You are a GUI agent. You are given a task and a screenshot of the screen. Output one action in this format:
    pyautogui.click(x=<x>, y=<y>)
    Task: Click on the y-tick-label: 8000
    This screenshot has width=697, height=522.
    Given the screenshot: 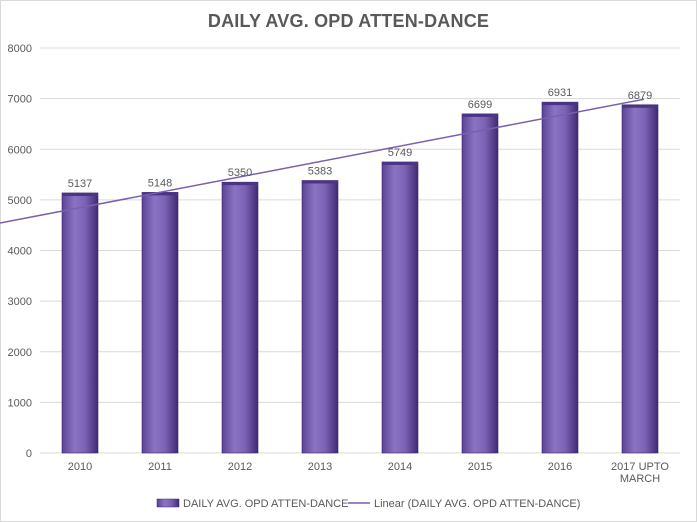 What is the action you would take?
    pyautogui.click(x=20, y=49)
    